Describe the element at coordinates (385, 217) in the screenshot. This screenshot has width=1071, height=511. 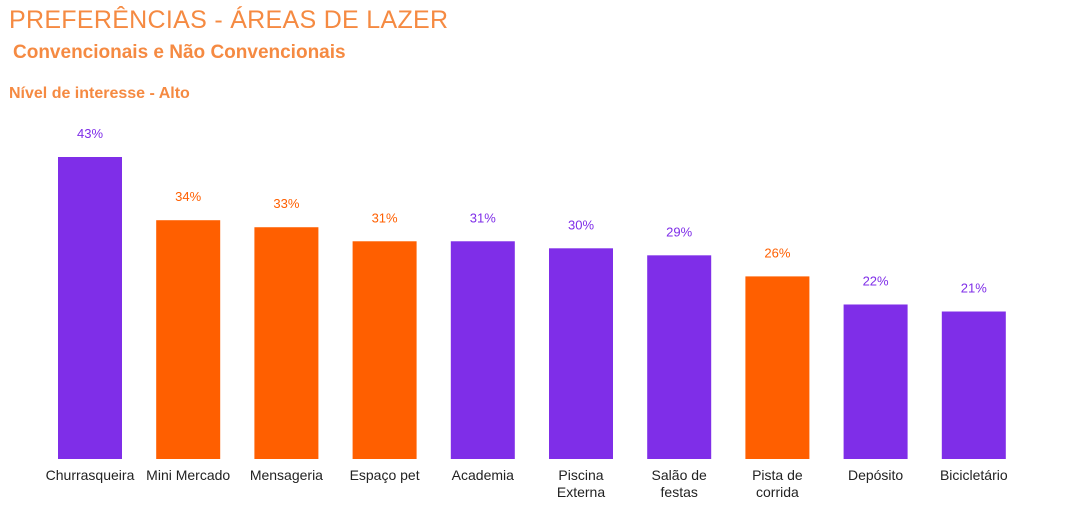
I see `value-label-3: 31%` at that location.